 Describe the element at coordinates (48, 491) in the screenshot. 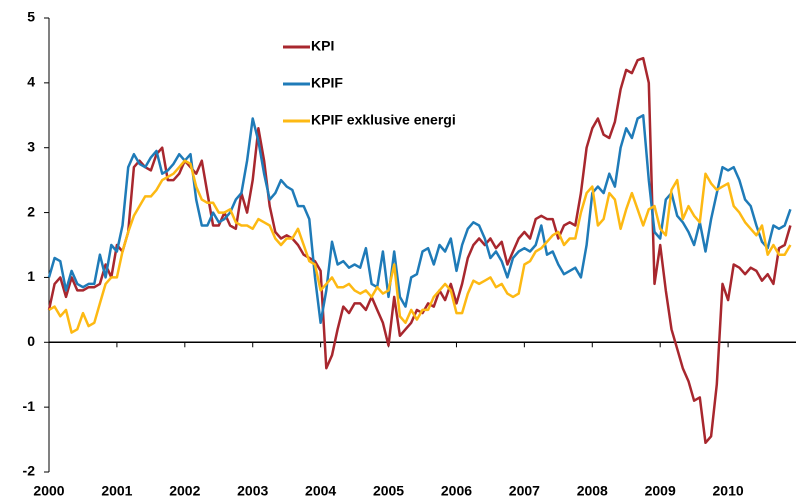

I see `x-tick-label: 2000` at that location.